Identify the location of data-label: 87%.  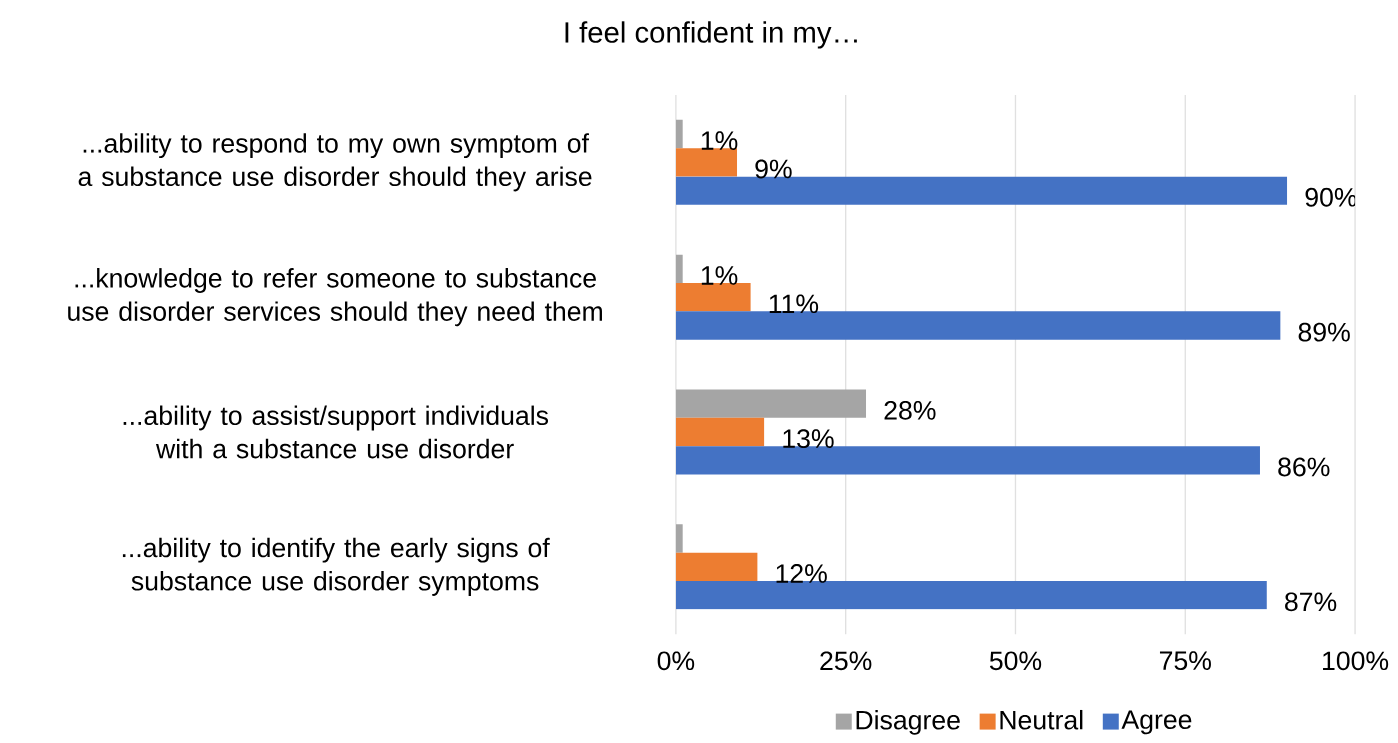
(1311, 602).